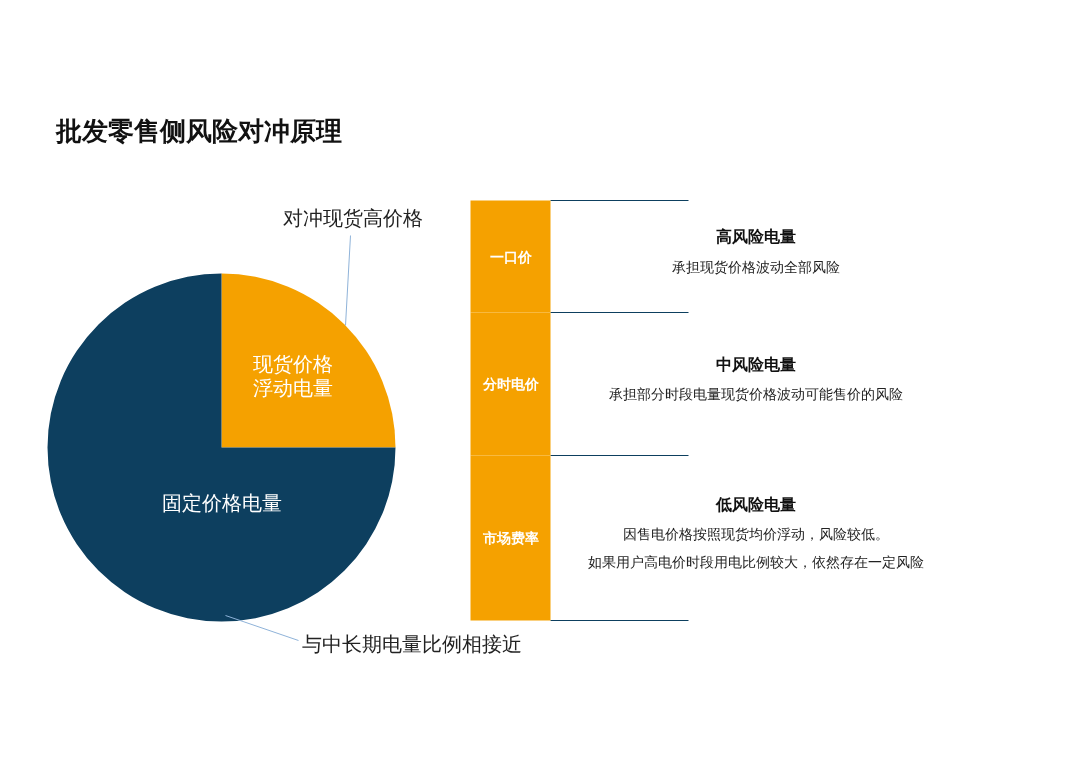 This screenshot has width=1080, height=764. Describe the element at coordinates (755, 534) in the screenshot. I see `text: 因售电价格按照现货均价浮动，风险较低。` at that location.